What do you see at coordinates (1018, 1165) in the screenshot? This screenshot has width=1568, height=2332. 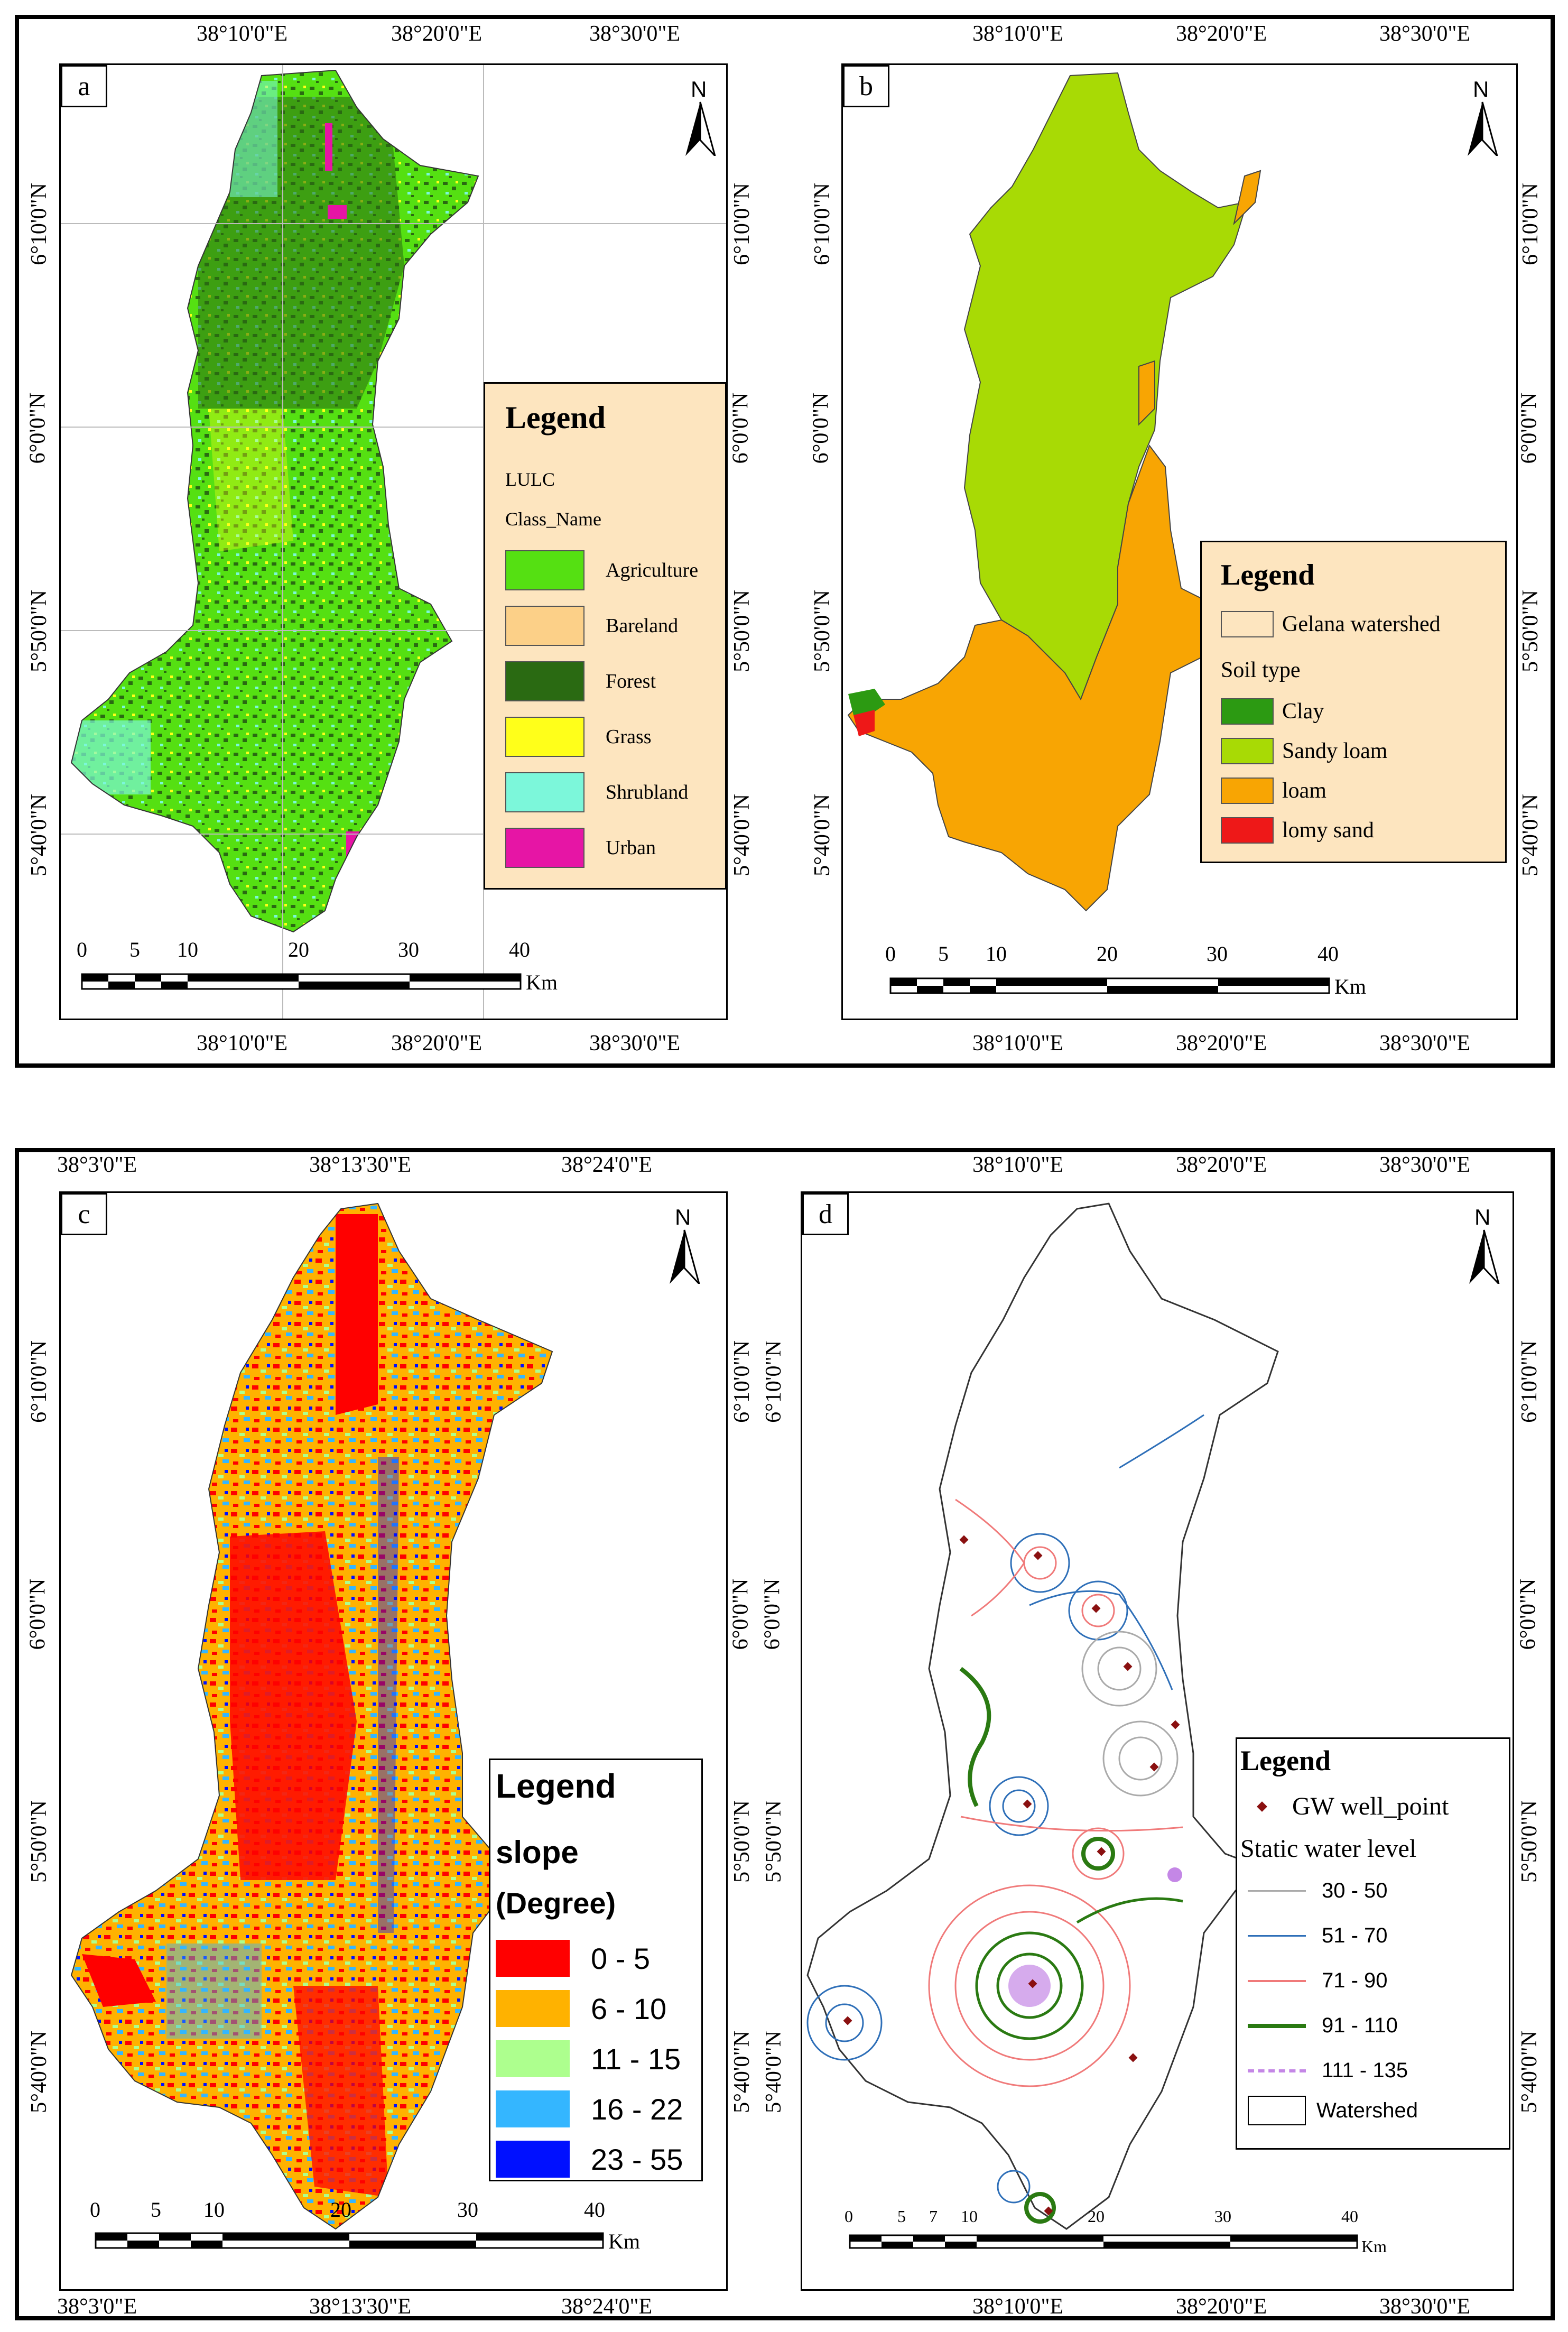 I see `panel-d-top-lon-1: 38°10'0"E` at bounding box center [1018, 1165].